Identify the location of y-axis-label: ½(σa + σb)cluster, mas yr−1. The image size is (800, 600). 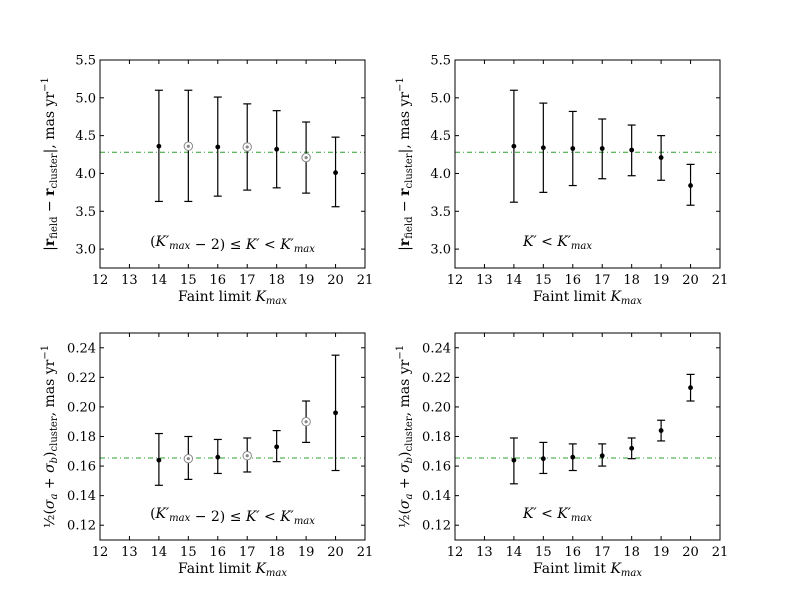
(50, 436).